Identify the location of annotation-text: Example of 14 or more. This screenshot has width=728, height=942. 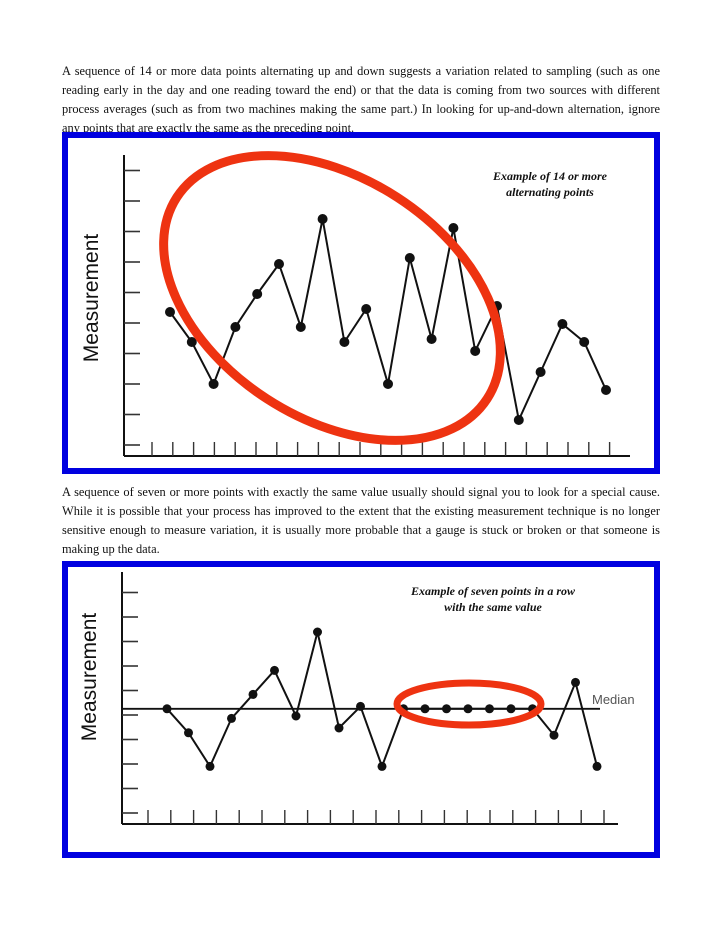
(550, 176).